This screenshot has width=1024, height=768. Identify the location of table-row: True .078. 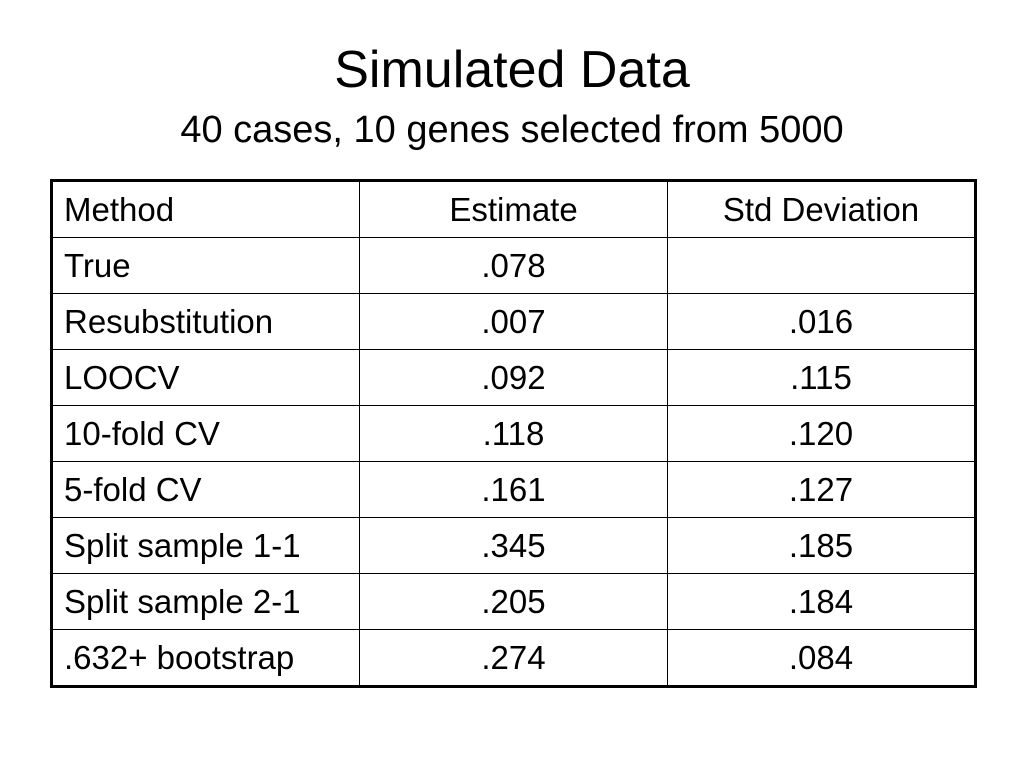
(513, 265).